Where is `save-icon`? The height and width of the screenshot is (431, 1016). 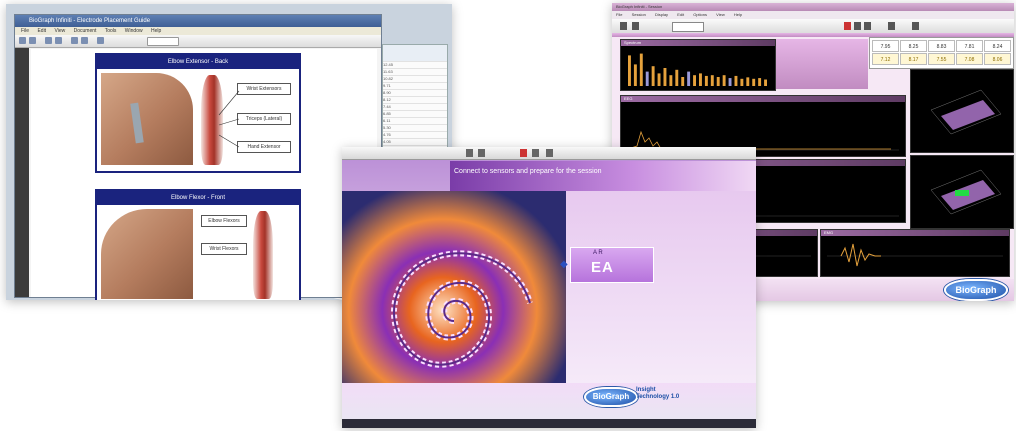
save-icon is located at coordinates (32, 40).